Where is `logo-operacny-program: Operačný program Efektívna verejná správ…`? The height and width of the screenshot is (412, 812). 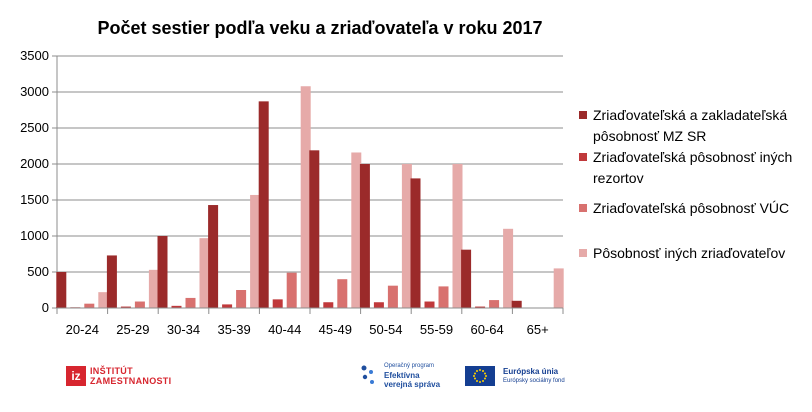
logo-operacny-program: Operačný program Efektívna verejná správ… is located at coordinates (399, 375).